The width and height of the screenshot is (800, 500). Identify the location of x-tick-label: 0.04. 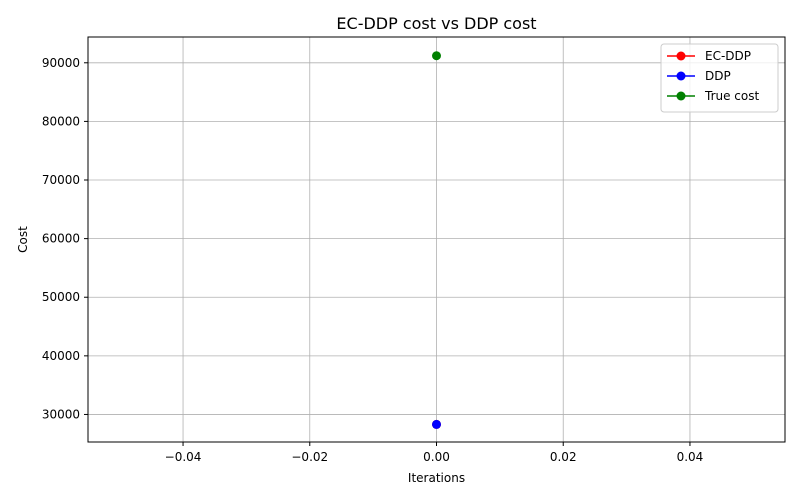
(690, 457).